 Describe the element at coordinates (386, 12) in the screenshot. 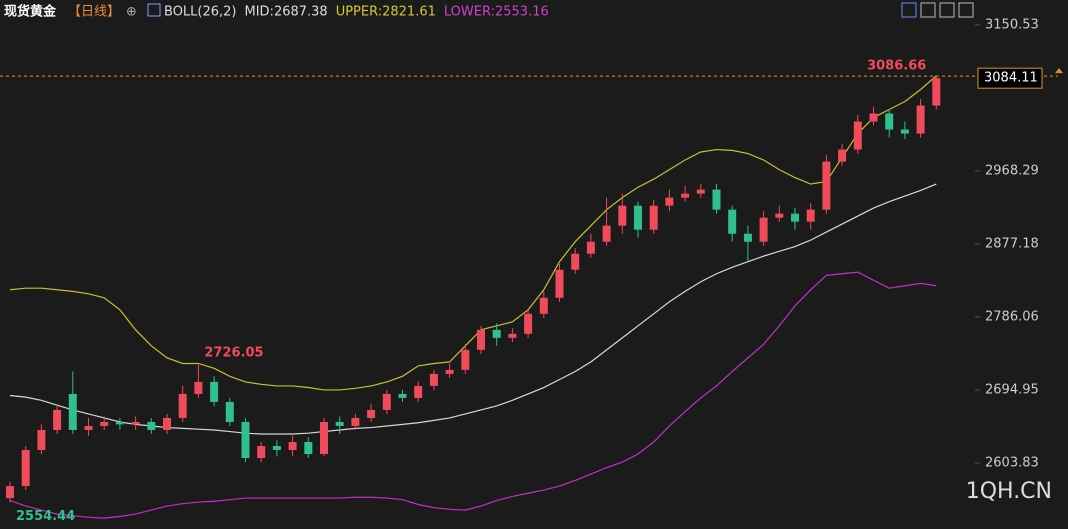

I see `legend-entry: UPPER:2821.61` at that location.